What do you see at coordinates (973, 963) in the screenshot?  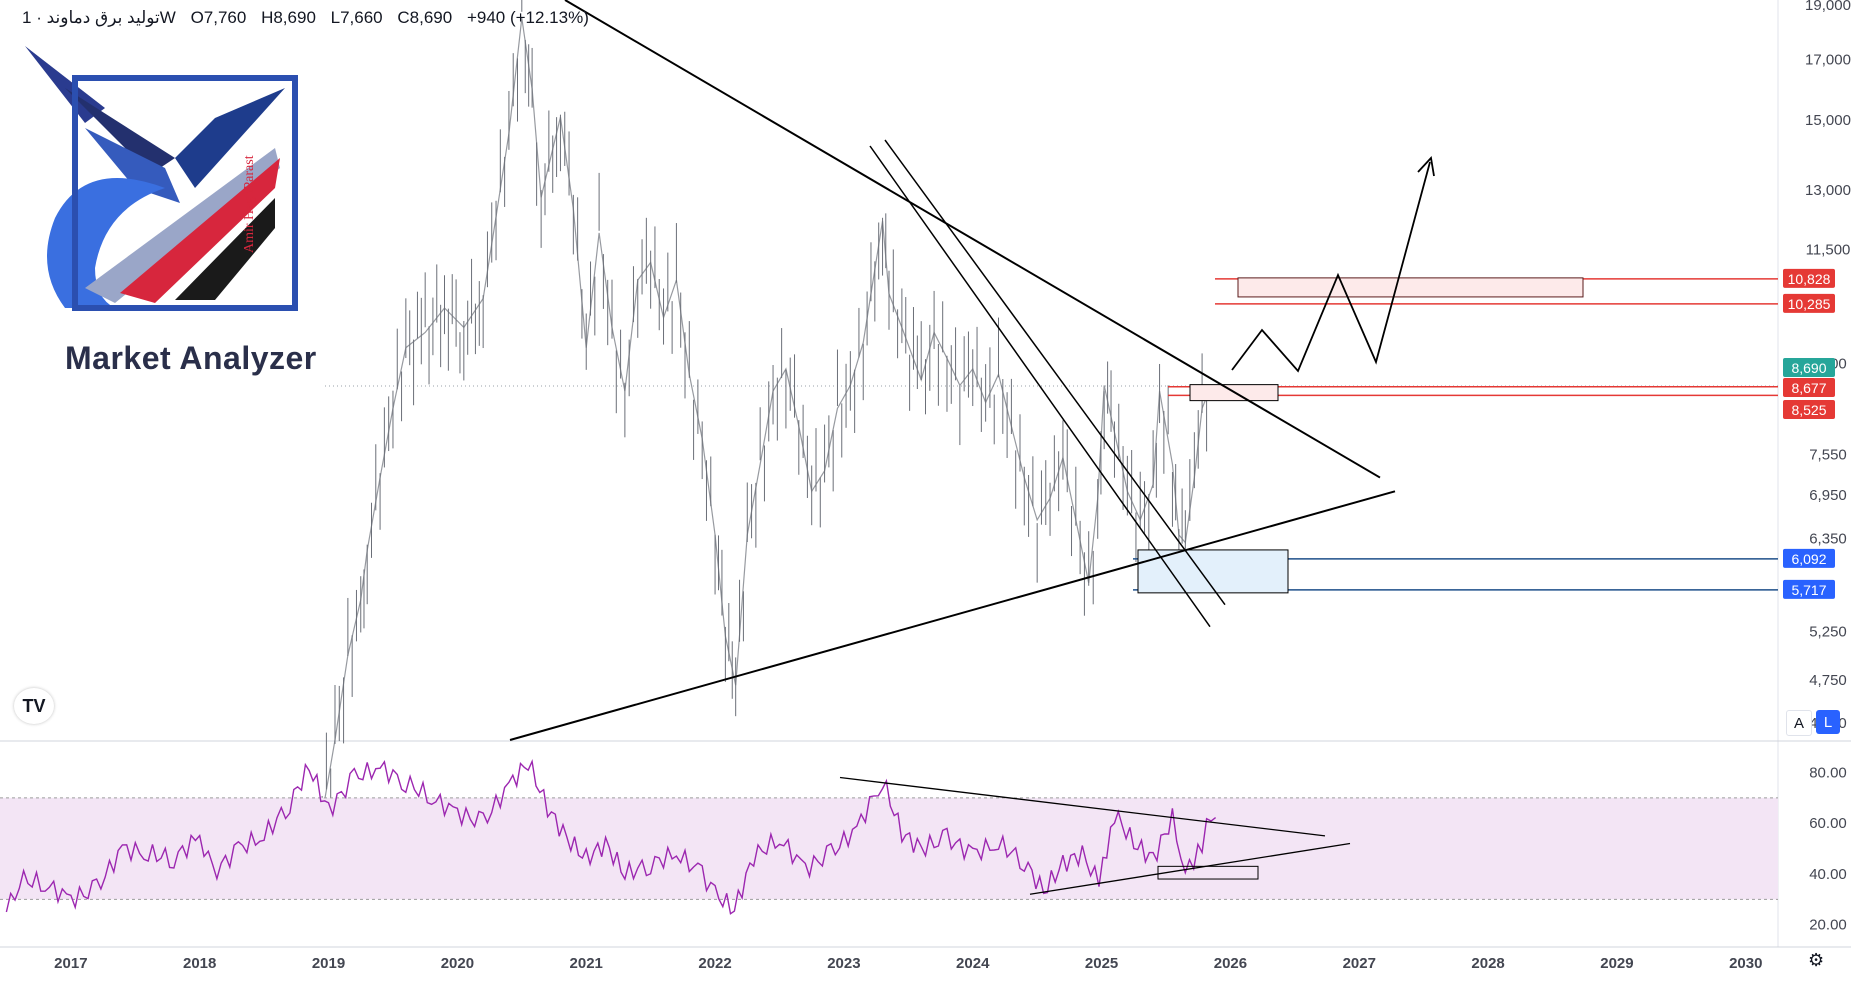 I see `time-tick-label: 2024` at bounding box center [973, 963].